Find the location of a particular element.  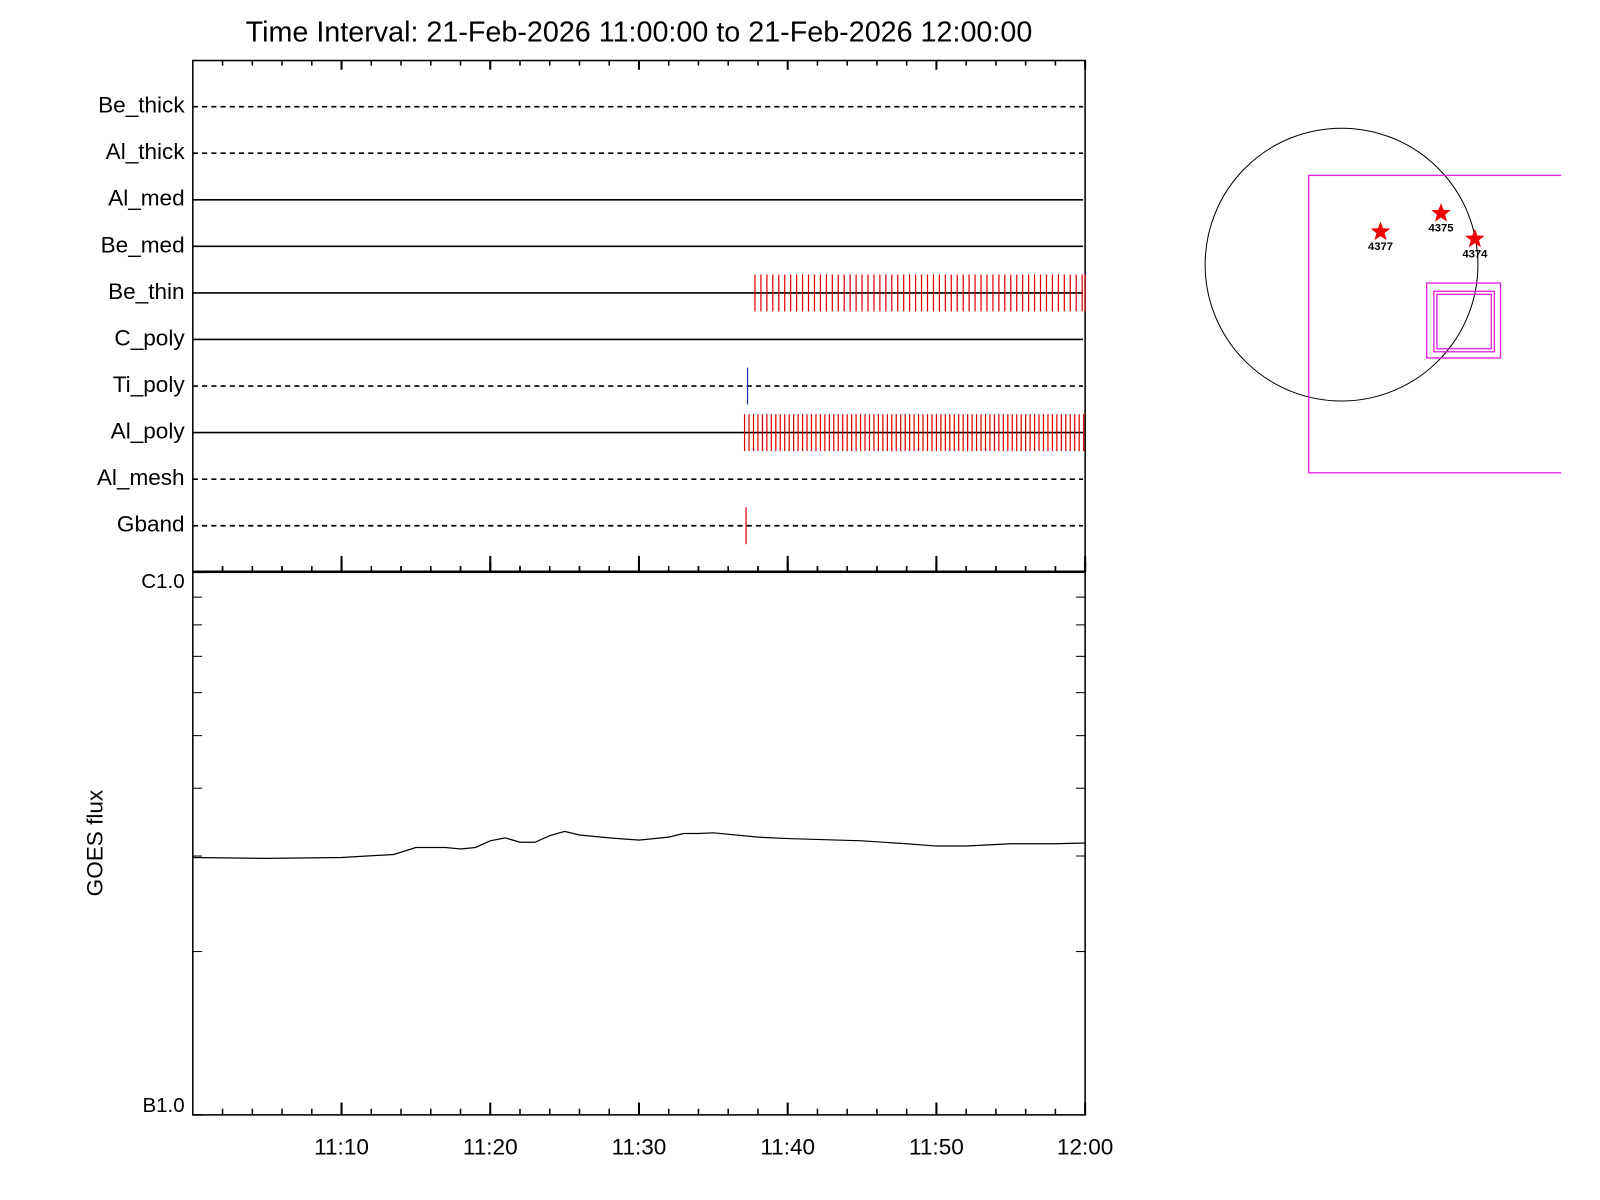

goes-curve is located at coordinates (639, 844).